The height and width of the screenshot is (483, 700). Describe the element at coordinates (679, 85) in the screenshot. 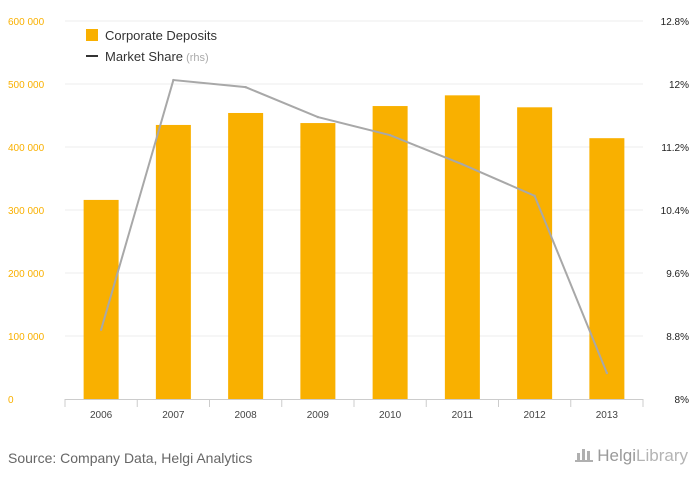

I see `y-right-tick-label: 12%` at that location.